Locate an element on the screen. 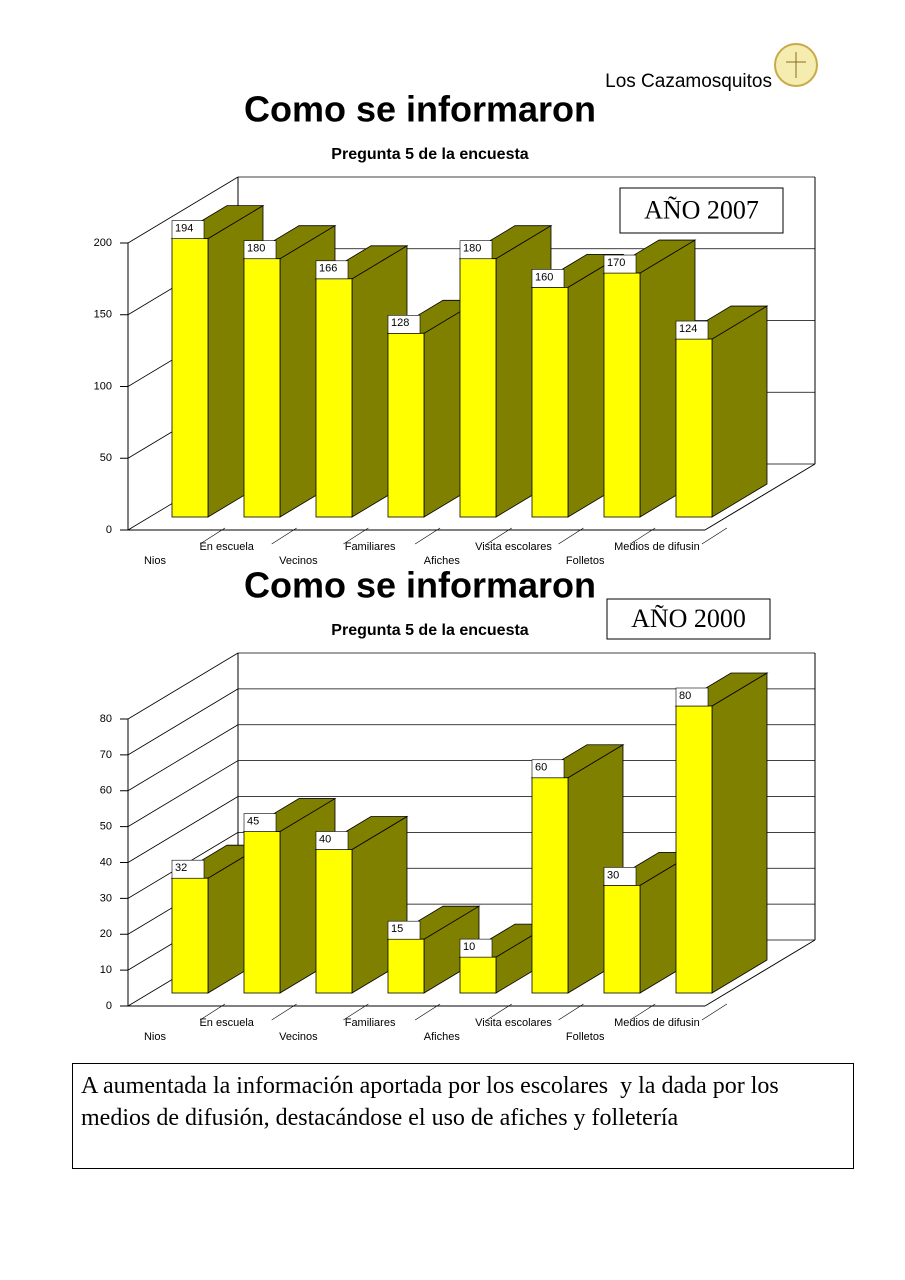 The width and height of the screenshot is (905, 1280). chart-title: Como se informaron is located at coordinates (420, 585).